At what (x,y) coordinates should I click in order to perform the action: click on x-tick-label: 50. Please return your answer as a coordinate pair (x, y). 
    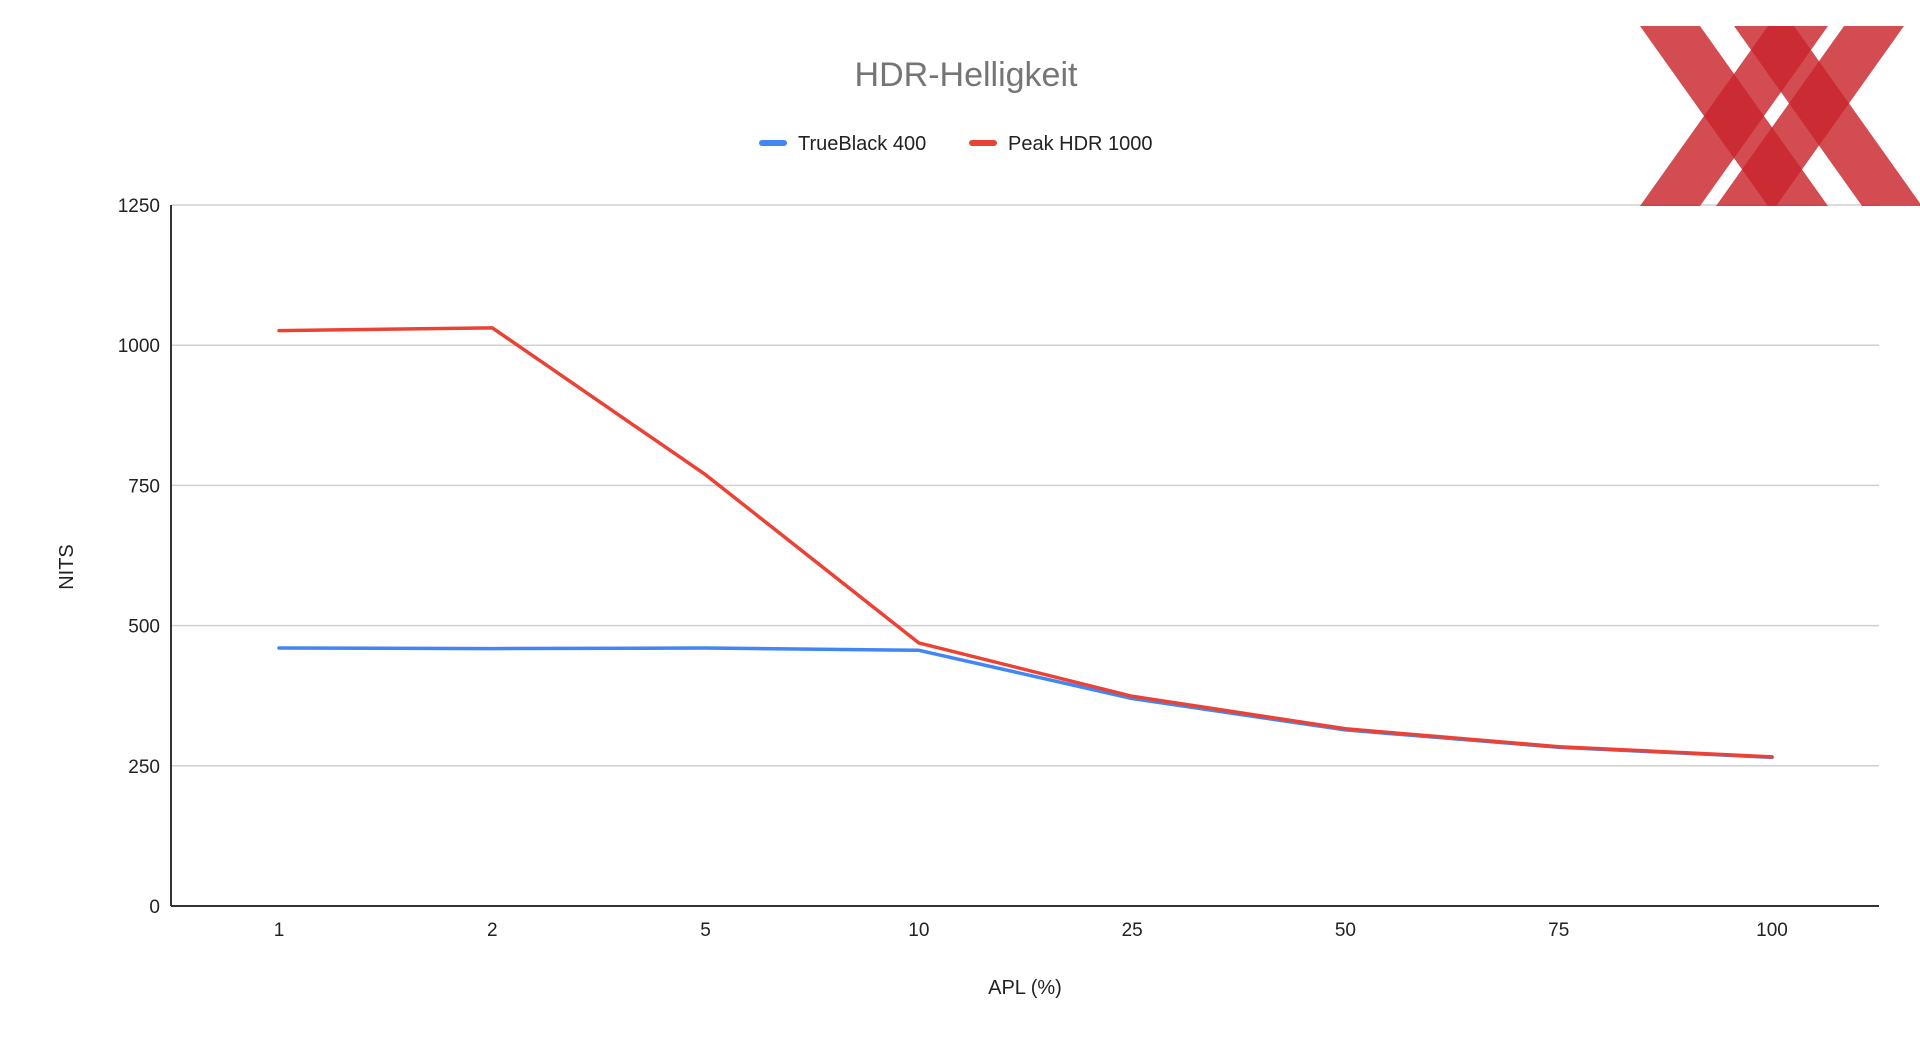
    Looking at the image, I should click on (1345, 930).